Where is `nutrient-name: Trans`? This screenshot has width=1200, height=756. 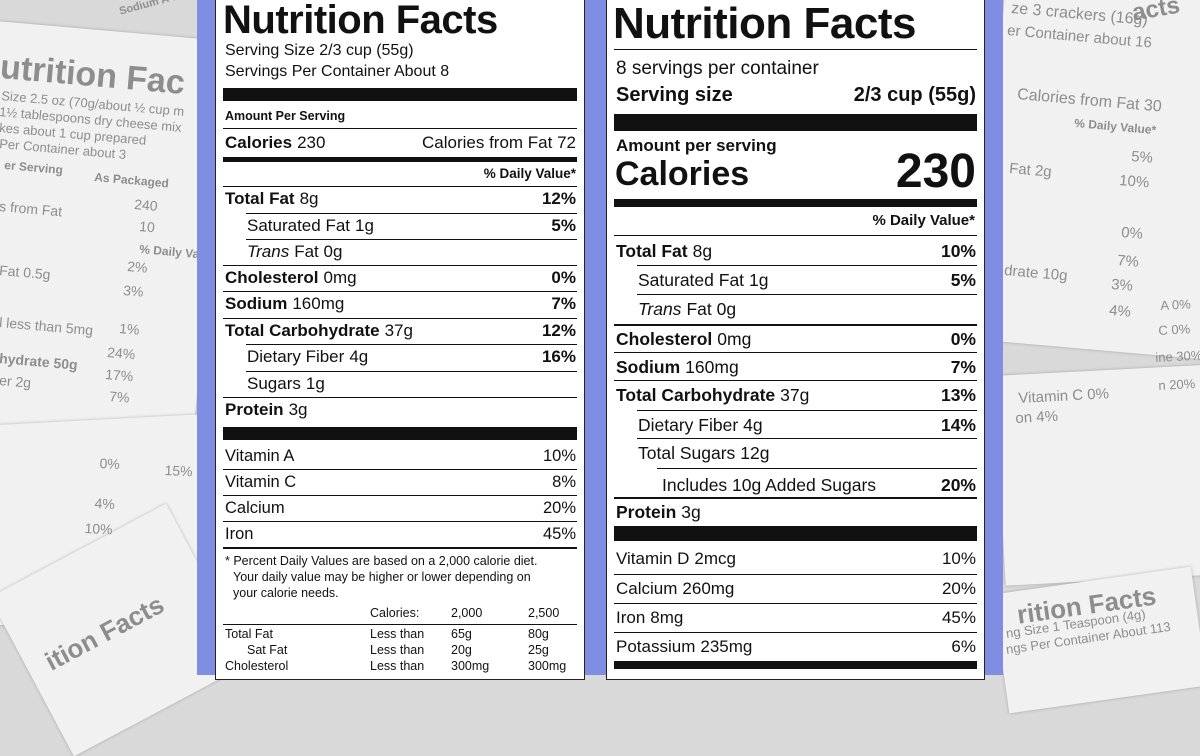 nutrient-name: Trans is located at coordinates (268, 251).